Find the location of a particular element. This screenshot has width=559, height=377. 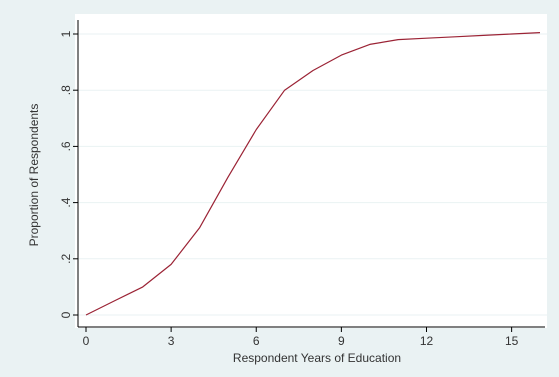

y-tick-label-4: .8 is located at coordinates (66, 90).